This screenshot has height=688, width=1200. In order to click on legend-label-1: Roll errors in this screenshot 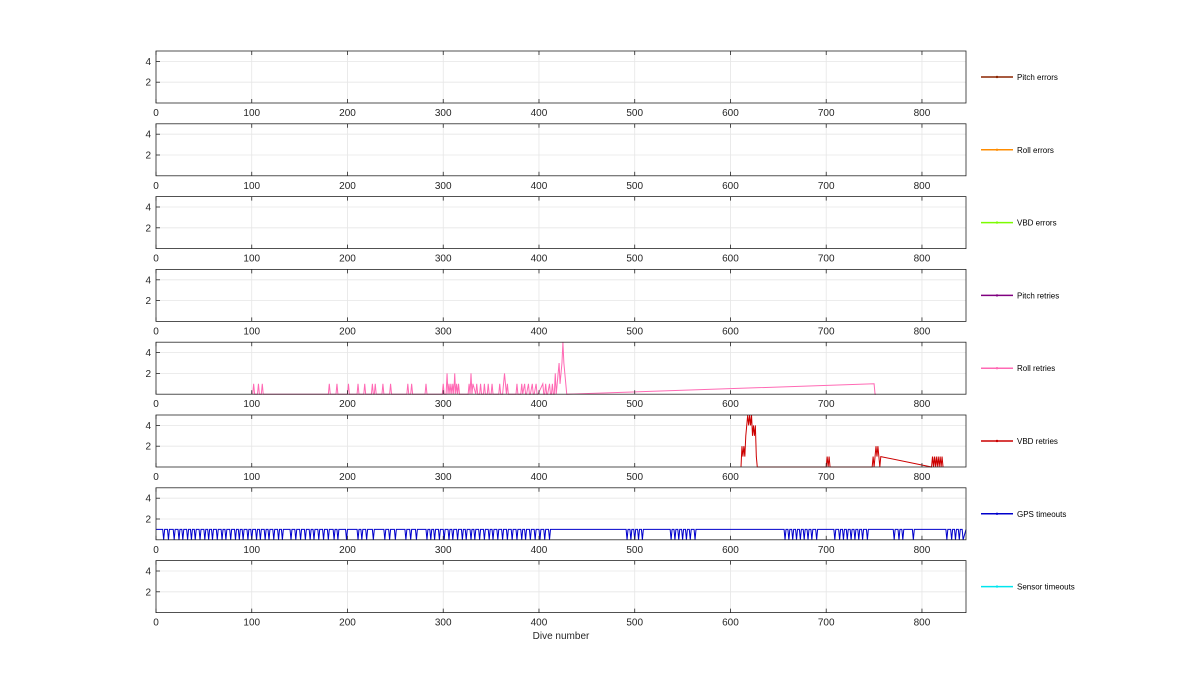, I will do `click(1035, 150)`.